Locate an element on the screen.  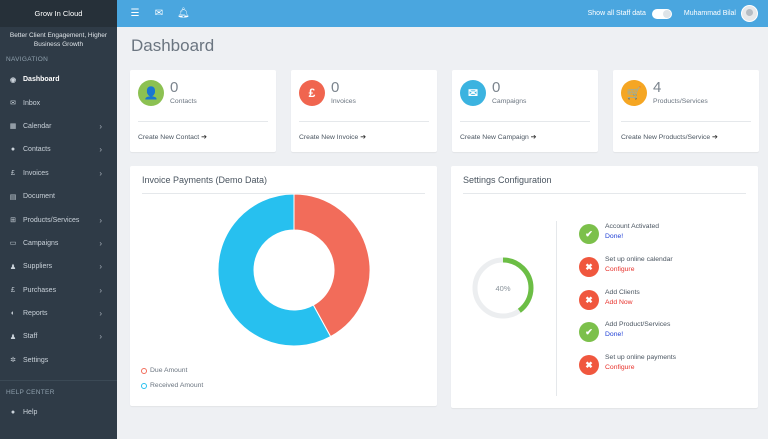
user-icon: ● is located at coordinates (13, 150).